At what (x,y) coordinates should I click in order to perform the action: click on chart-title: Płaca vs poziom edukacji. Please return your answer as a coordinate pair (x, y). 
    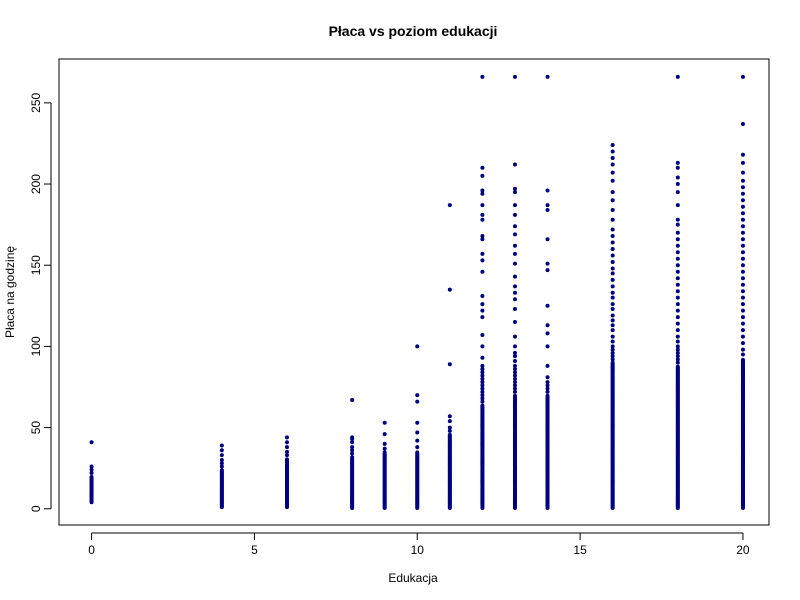
    Looking at the image, I should click on (413, 31).